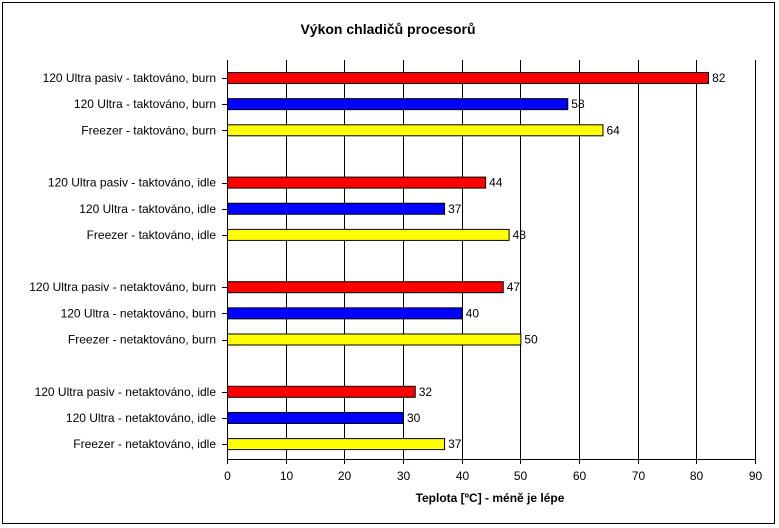  Describe the element at coordinates (138, 313) in the screenshot. I see `category-label: 120 Ultra - netaktováno, burn` at that location.